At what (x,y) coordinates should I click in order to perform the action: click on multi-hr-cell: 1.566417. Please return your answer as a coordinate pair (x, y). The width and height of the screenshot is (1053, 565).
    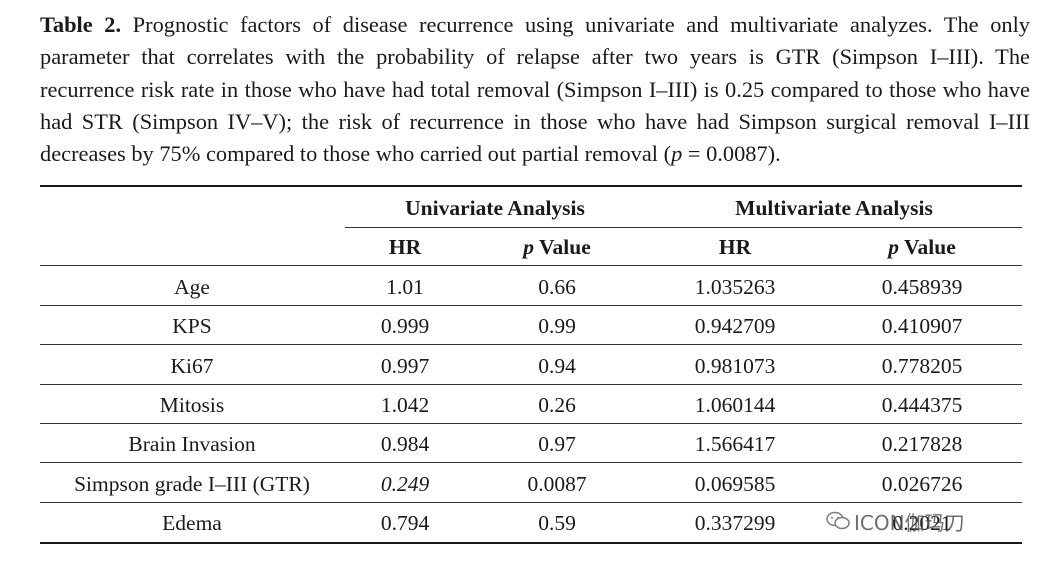
    Looking at the image, I should click on (735, 444).